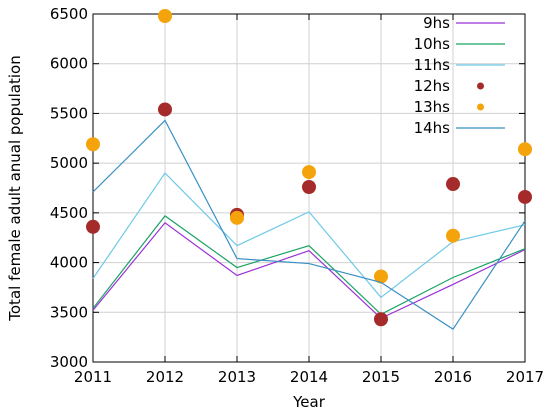 This screenshot has height=415, width=550. Describe the element at coordinates (69, 312) in the screenshot. I see `y-tick-label: 3500` at that location.